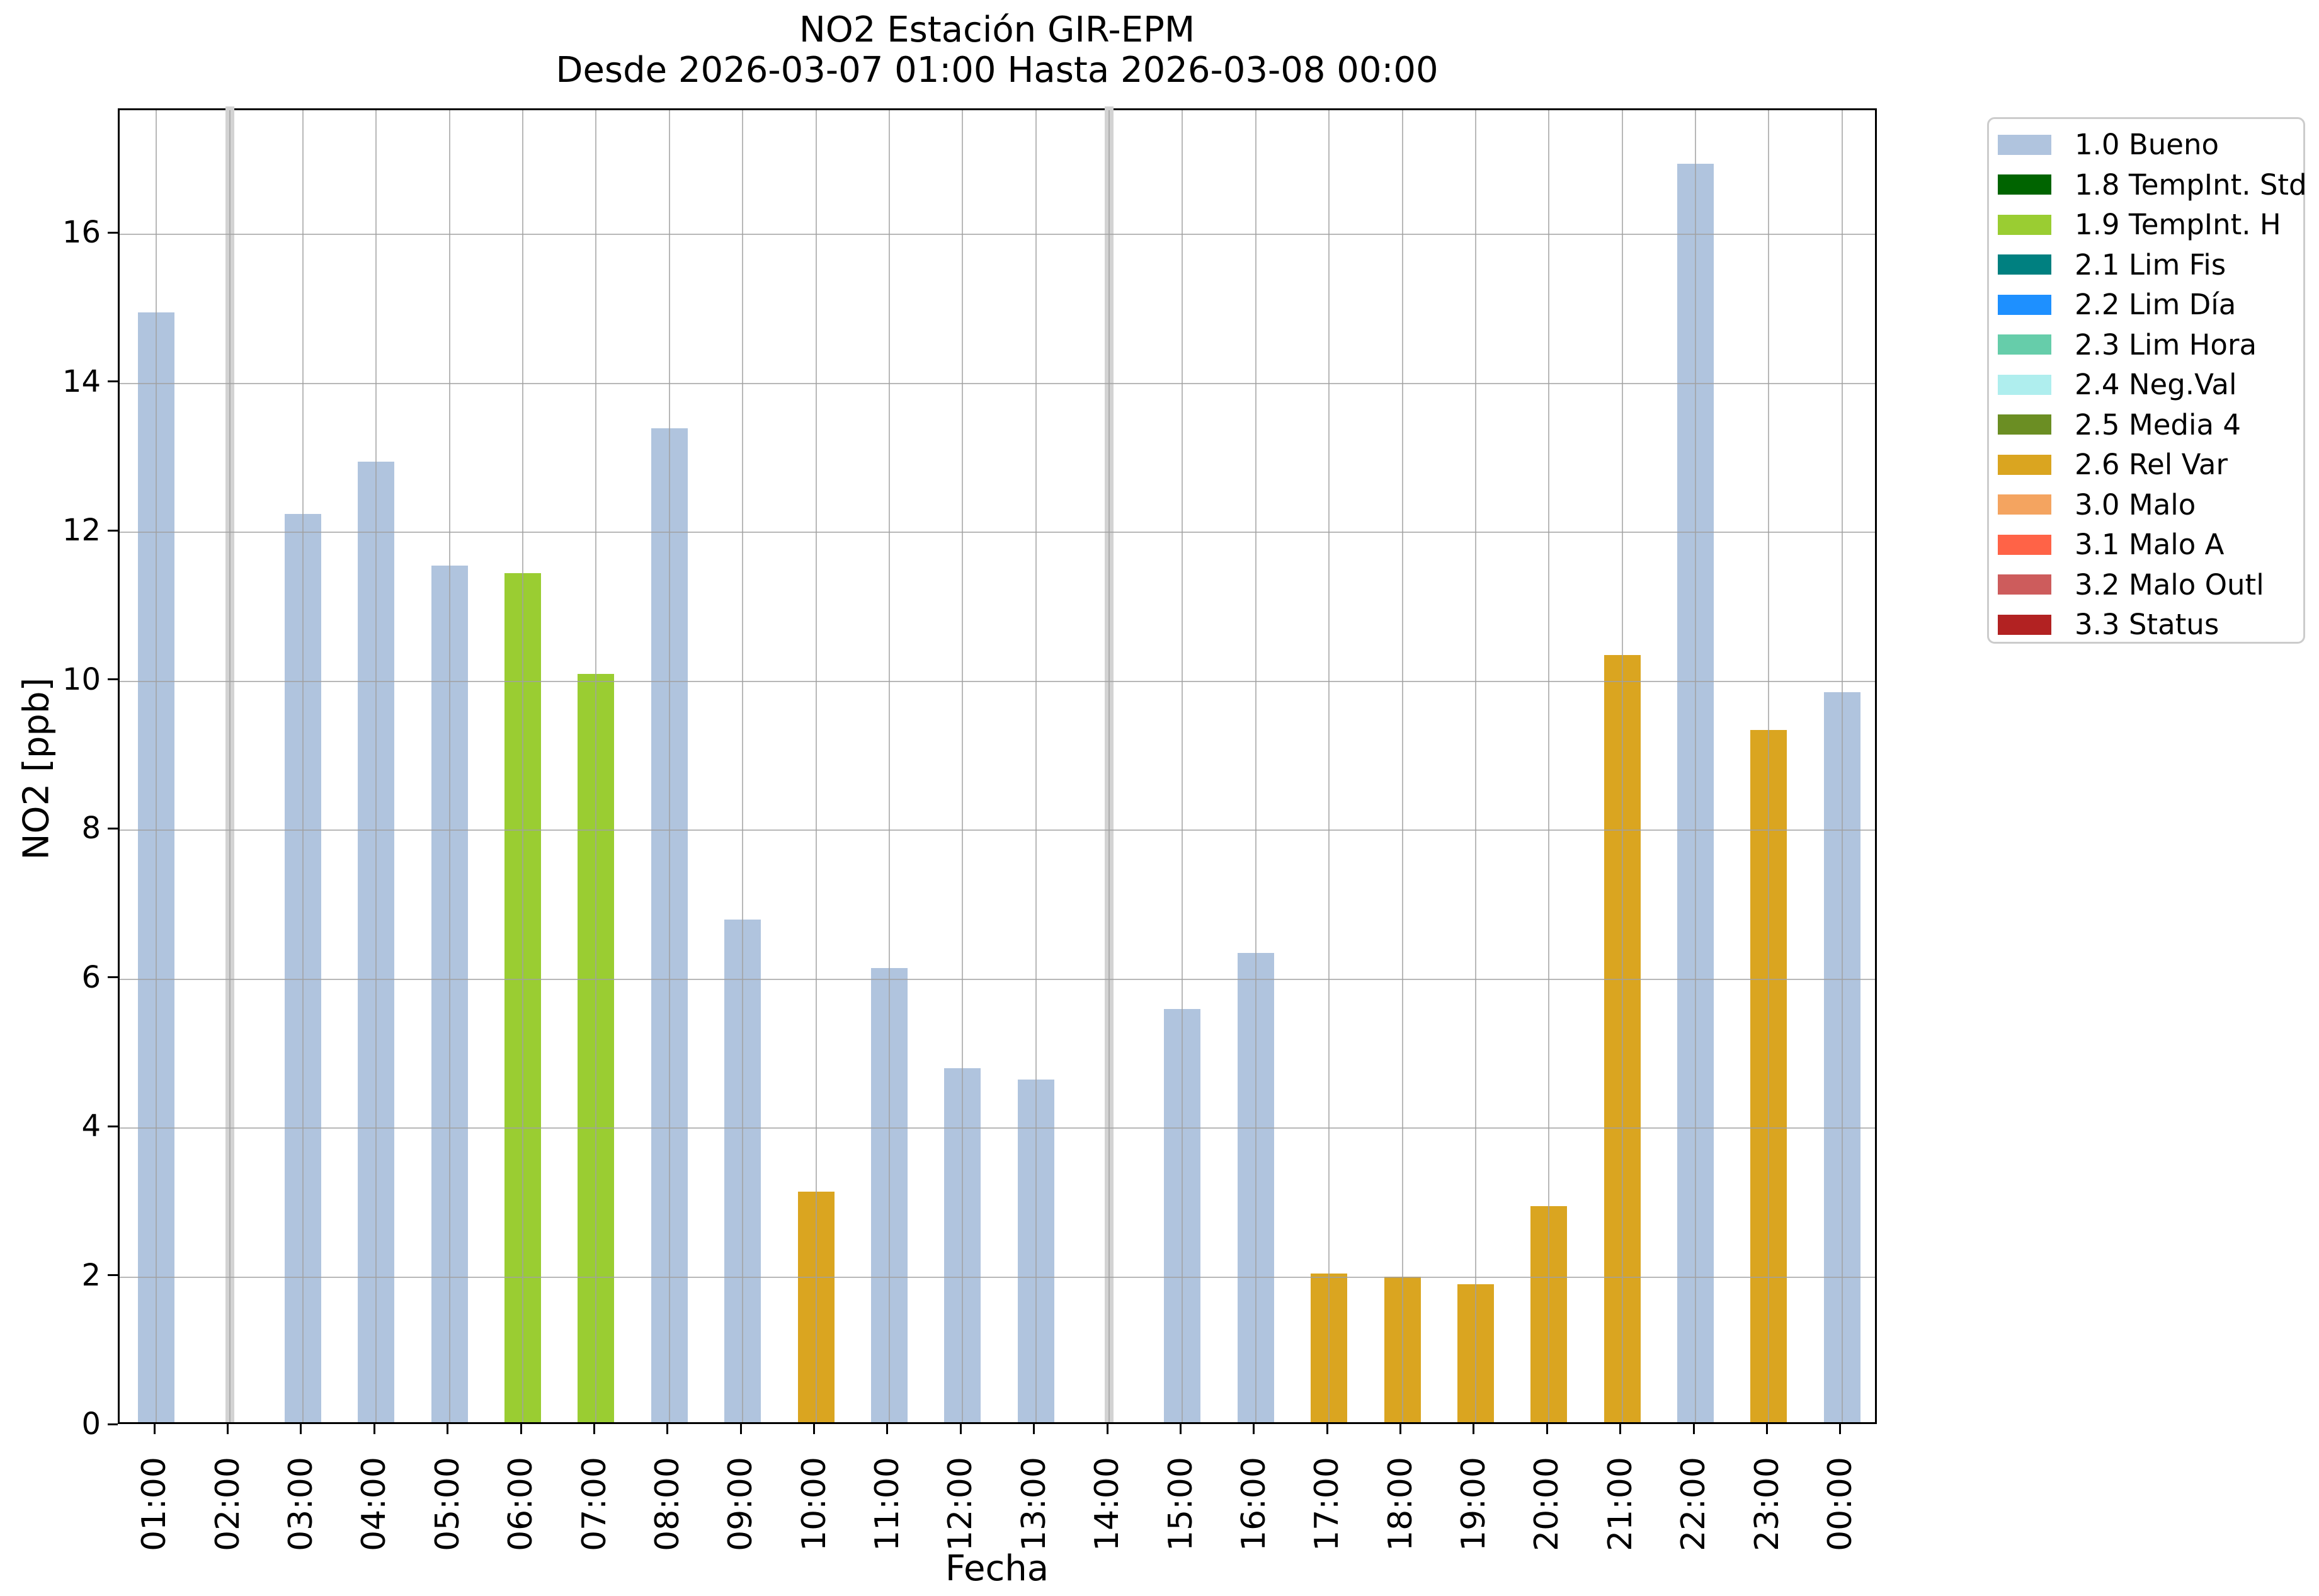 The height and width of the screenshot is (1596, 2319). I want to click on y-tick-label-0: 0, so click(91, 1424).